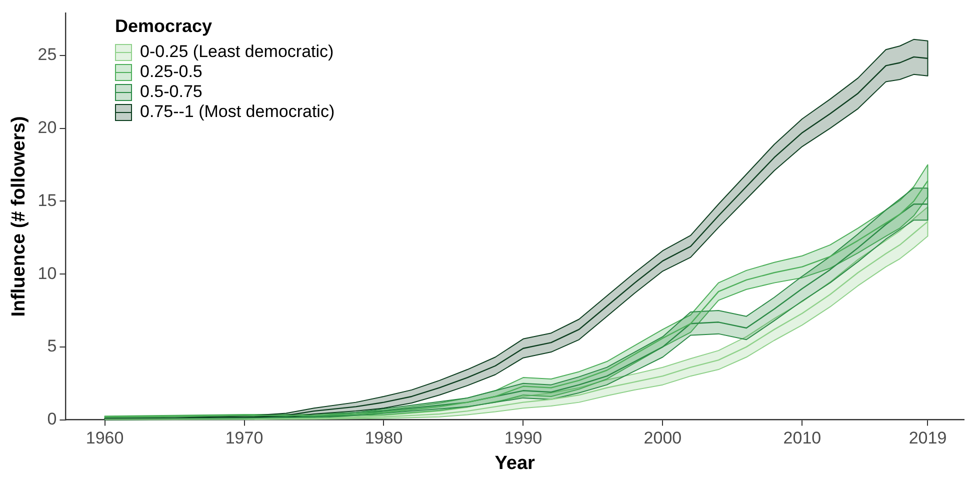 This screenshot has width=966, height=483. Describe the element at coordinates (164, 26) in the screenshot. I see `legend-title: Democracy` at that location.